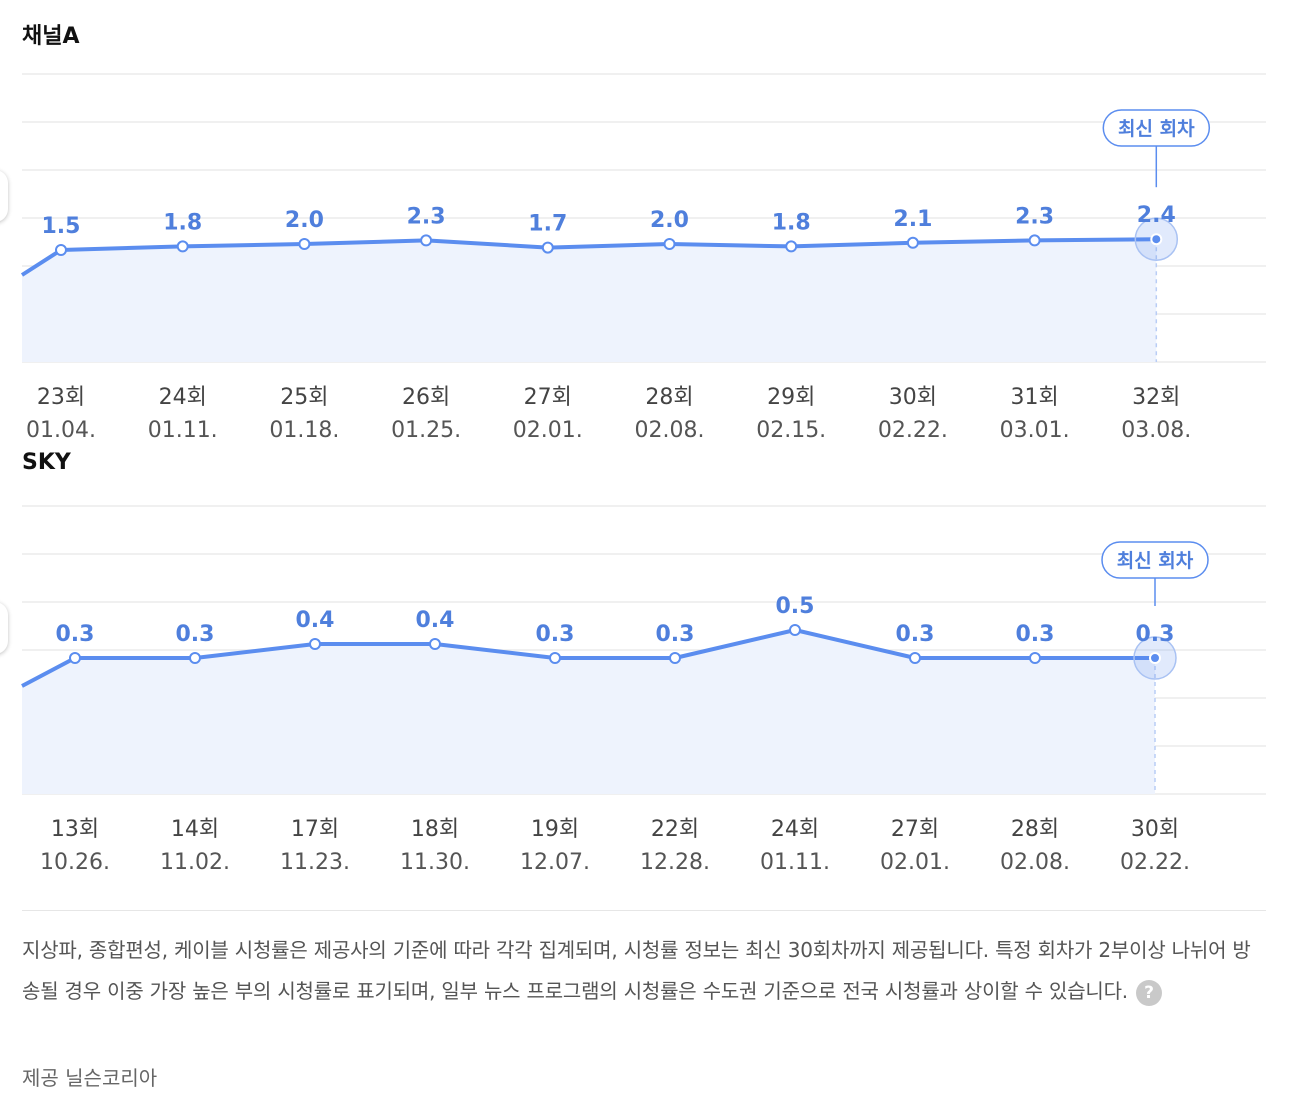 This screenshot has height=1112, width=1290. Describe the element at coordinates (791, 430) in the screenshot. I see `x-tick-date: 02.15.` at that location.